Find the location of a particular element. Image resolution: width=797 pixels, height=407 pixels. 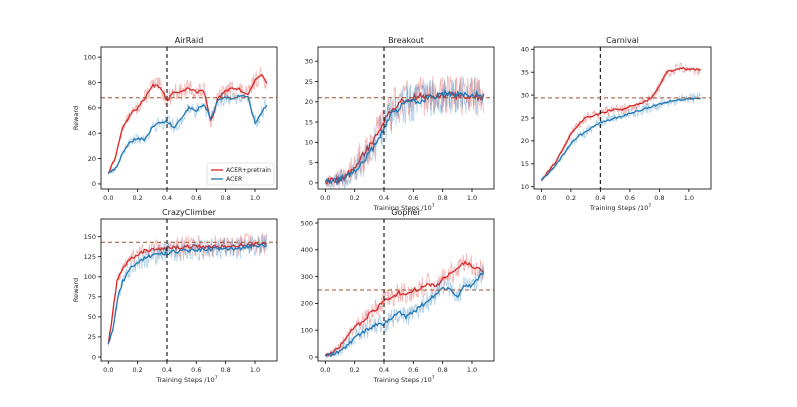

y-tick-label: 50 is located at coordinates (92, 317).